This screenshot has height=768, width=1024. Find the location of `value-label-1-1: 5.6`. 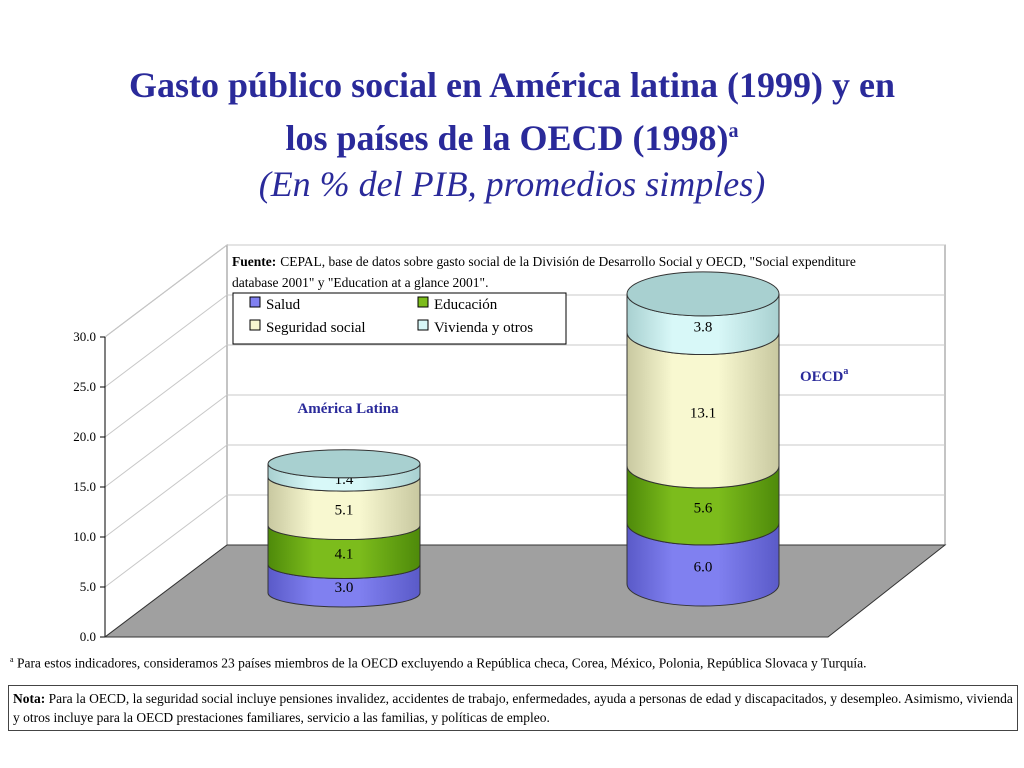

value-label-1-1: 5.6 is located at coordinates (703, 509).